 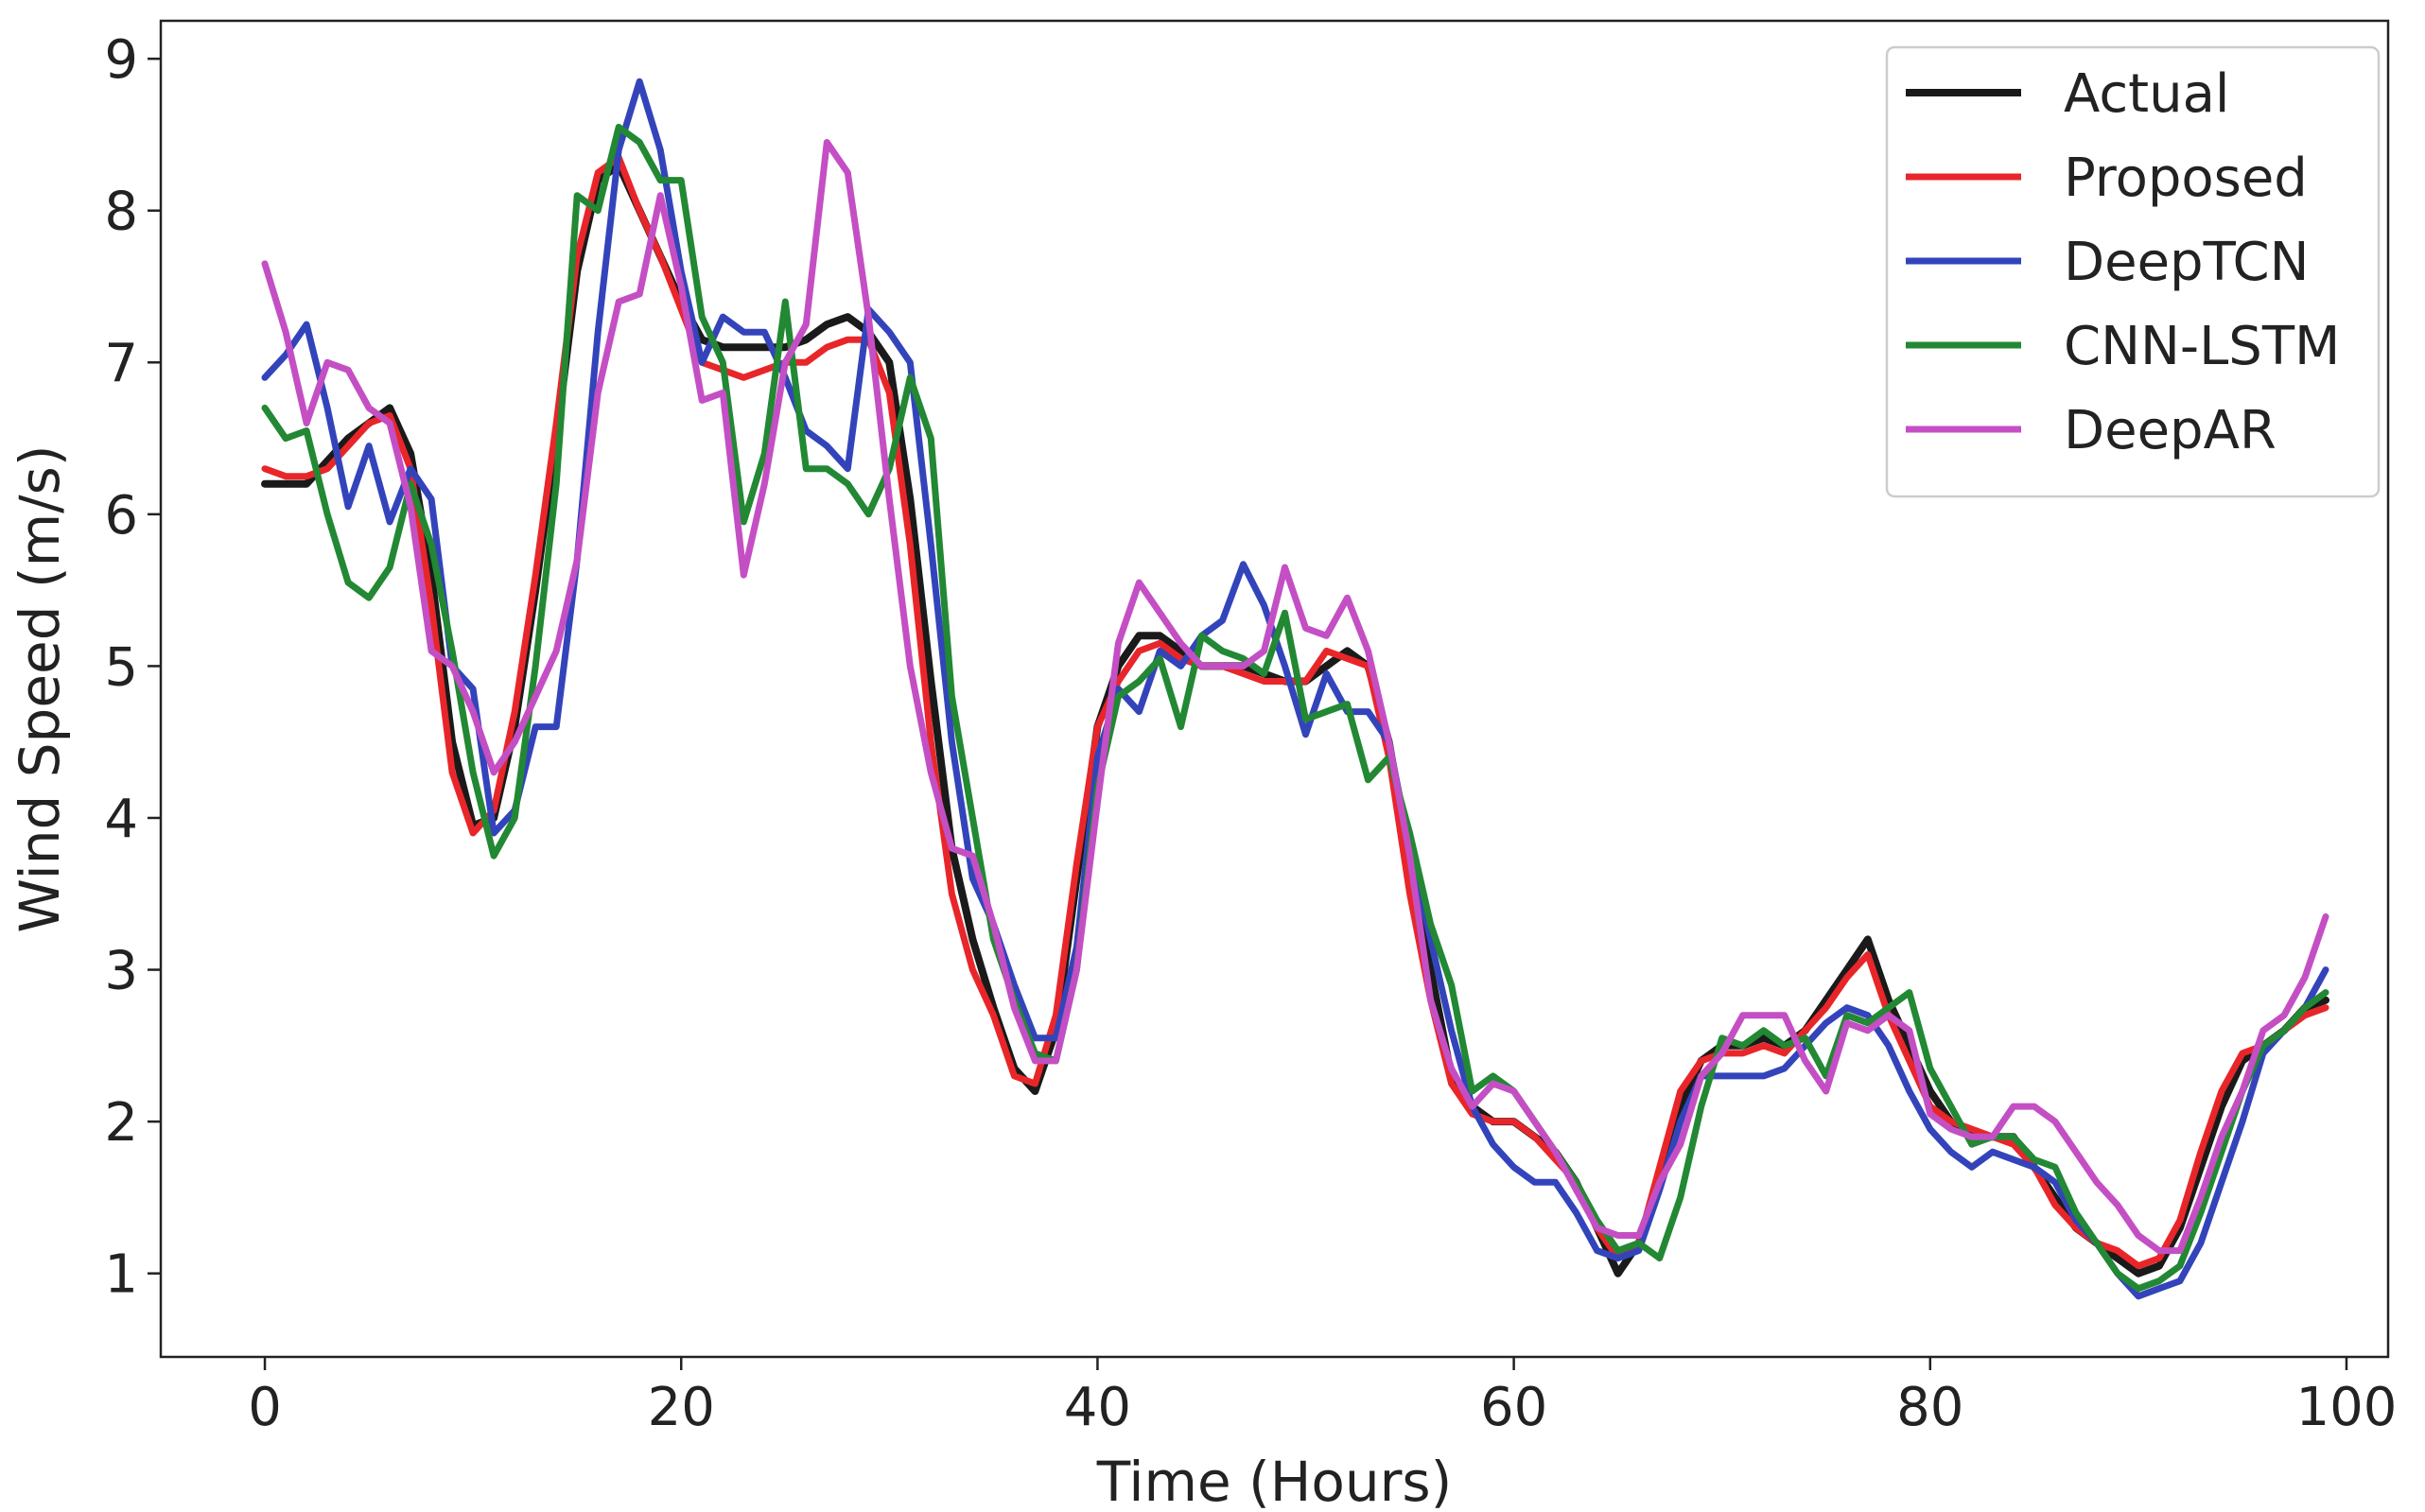 I want to click on y-tick-label: 1, so click(x=121, y=1275).